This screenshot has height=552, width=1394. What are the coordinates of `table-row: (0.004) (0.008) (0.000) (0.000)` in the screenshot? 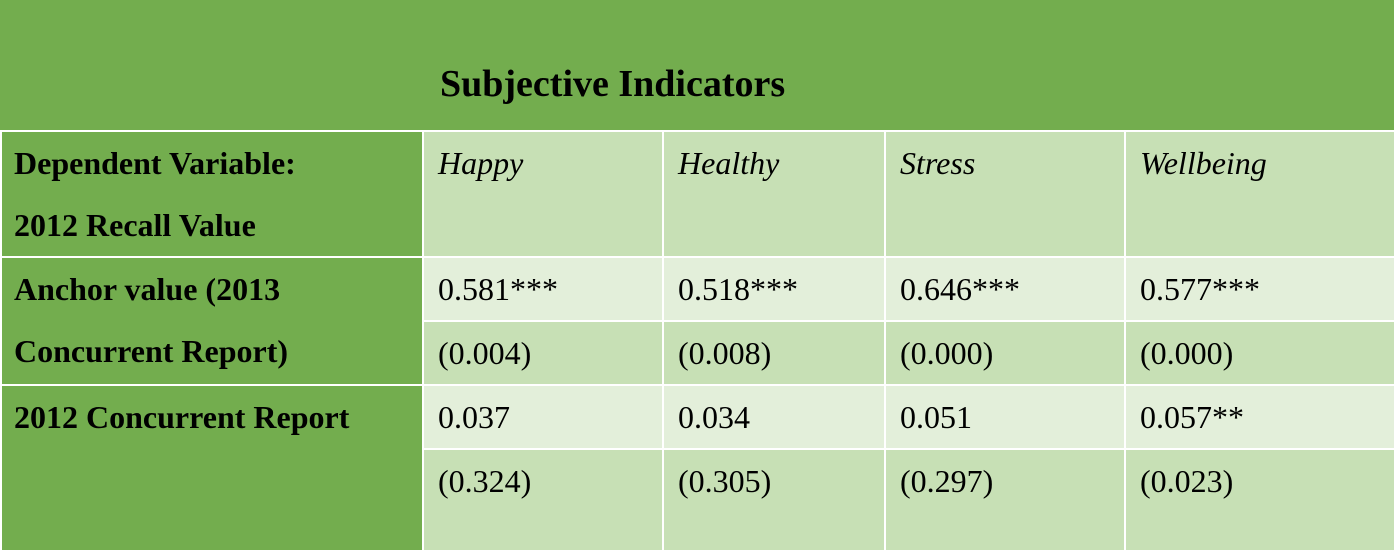 It's located at (697, 353).